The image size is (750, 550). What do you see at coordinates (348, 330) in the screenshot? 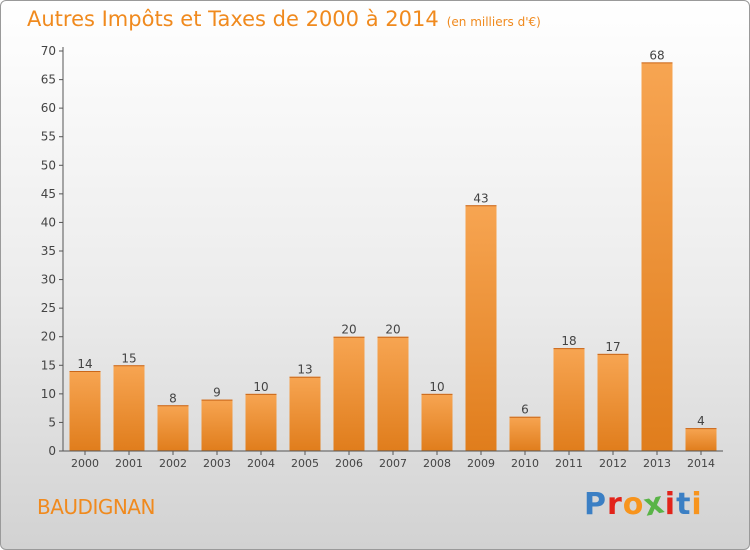
I see `value-label-2006: 20` at bounding box center [348, 330].